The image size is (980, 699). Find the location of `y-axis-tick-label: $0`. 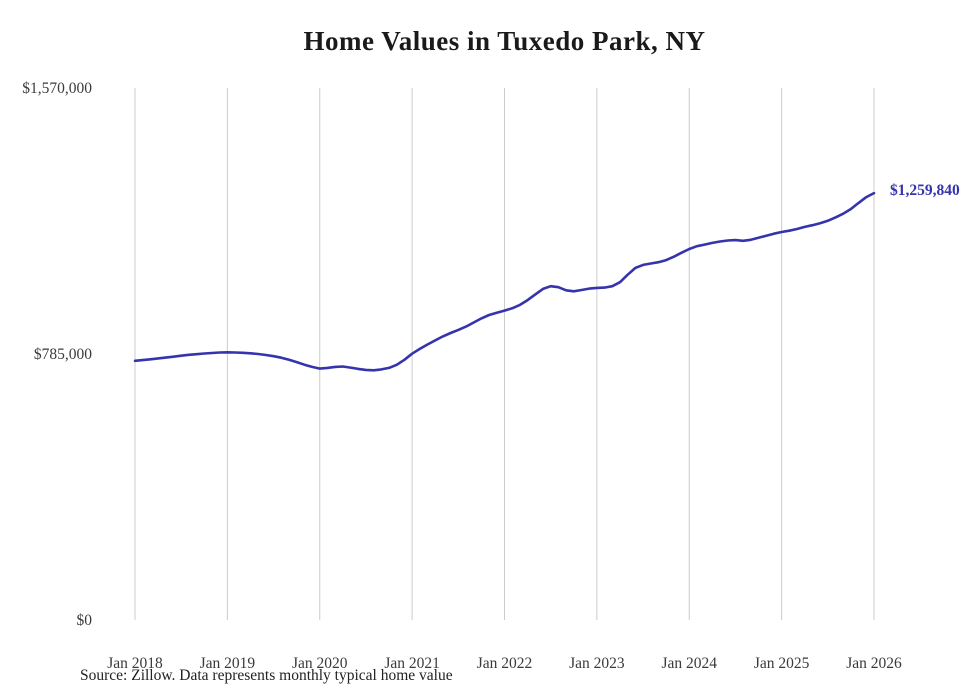

y-axis-tick-label: $0 is located at coordinates (85, 620).